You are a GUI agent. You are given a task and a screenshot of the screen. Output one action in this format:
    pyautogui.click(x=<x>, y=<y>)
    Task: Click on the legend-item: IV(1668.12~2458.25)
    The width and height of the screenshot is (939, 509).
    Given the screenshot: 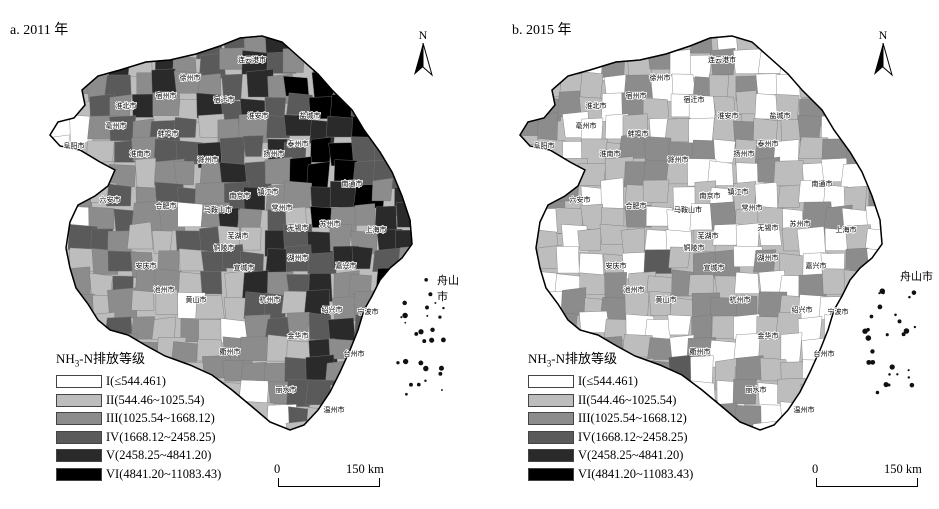 What is the action you would take?
    pyautogui.click(x=643, y=437)
    